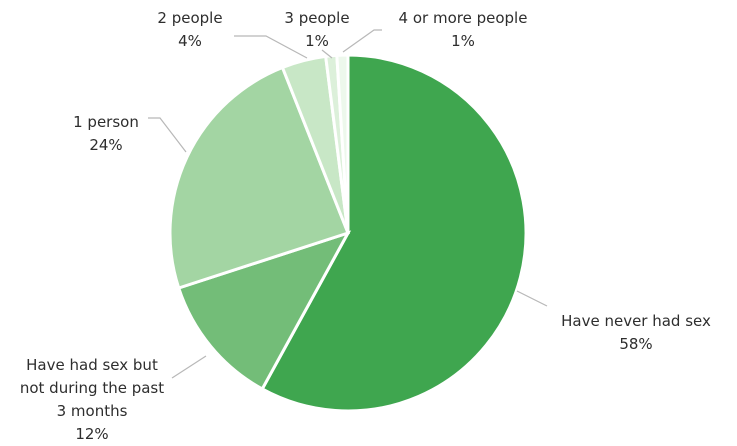 The image size is (737, 446). Describe the element at coordinates (264, 311) in the screenshot. I see `slice-not-recent` at that location.